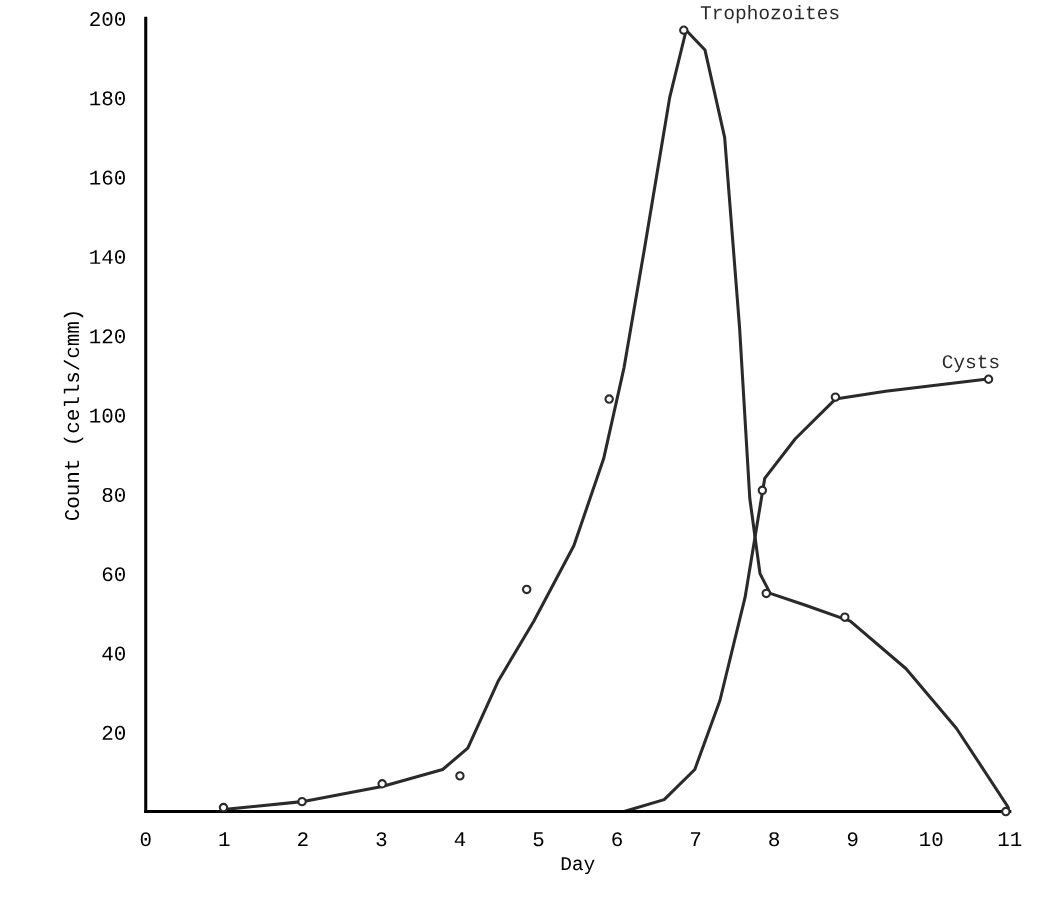 The height and width of the screenshot is (917, 1041). I want to click on y-tick-label: 160, so click(108, 177).